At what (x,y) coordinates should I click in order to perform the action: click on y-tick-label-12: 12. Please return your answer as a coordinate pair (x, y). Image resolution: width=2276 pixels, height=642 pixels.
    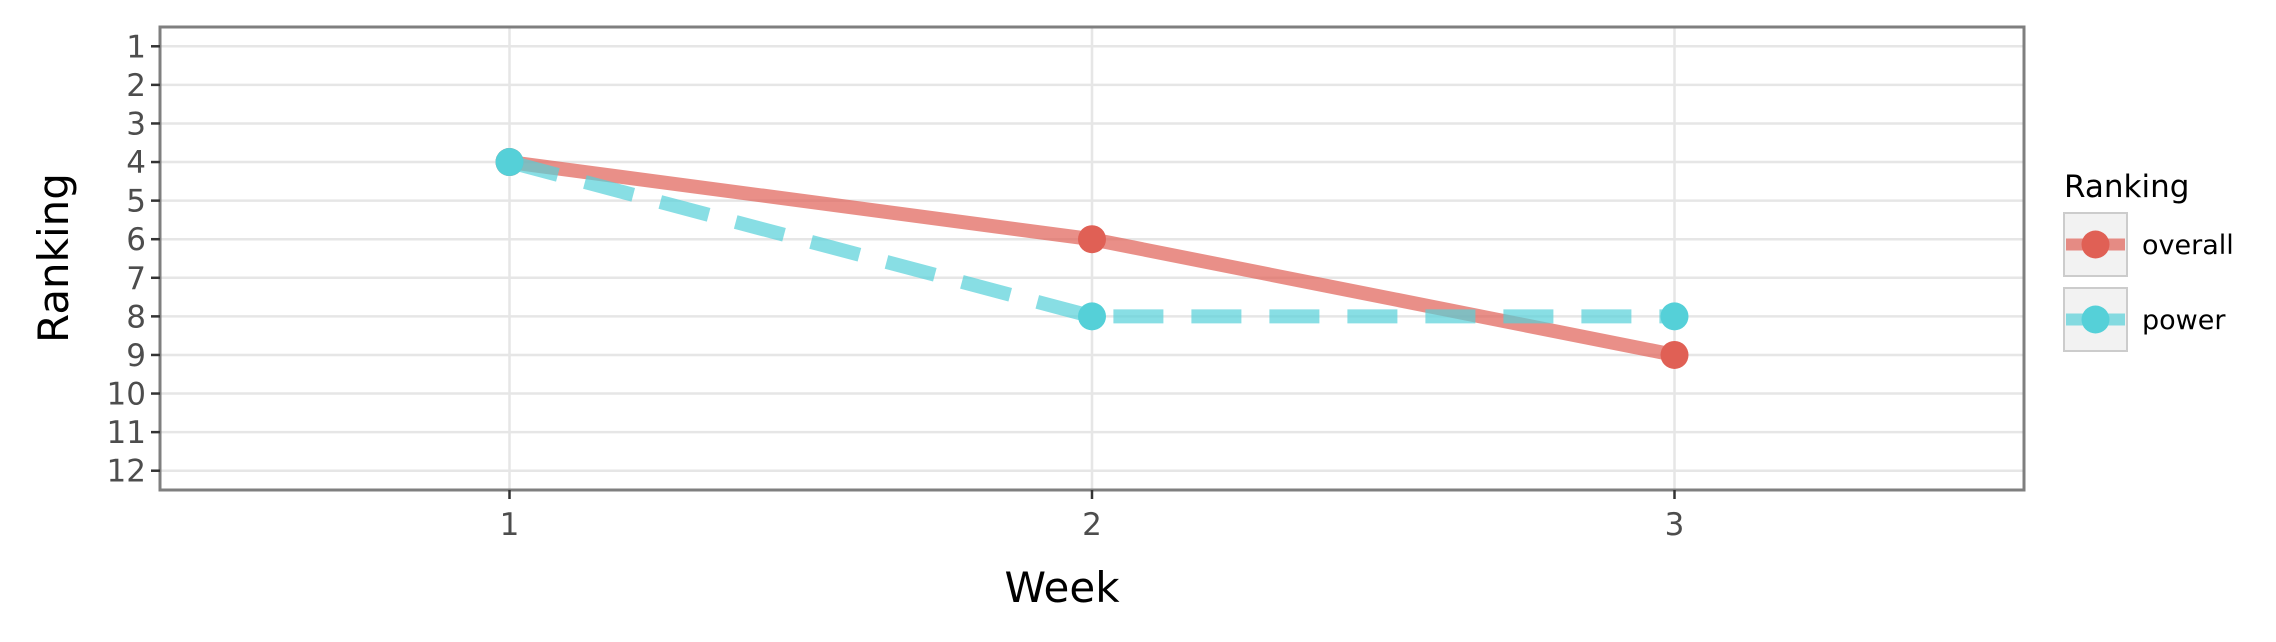
    Looking at the image, I should click on (126, 472).